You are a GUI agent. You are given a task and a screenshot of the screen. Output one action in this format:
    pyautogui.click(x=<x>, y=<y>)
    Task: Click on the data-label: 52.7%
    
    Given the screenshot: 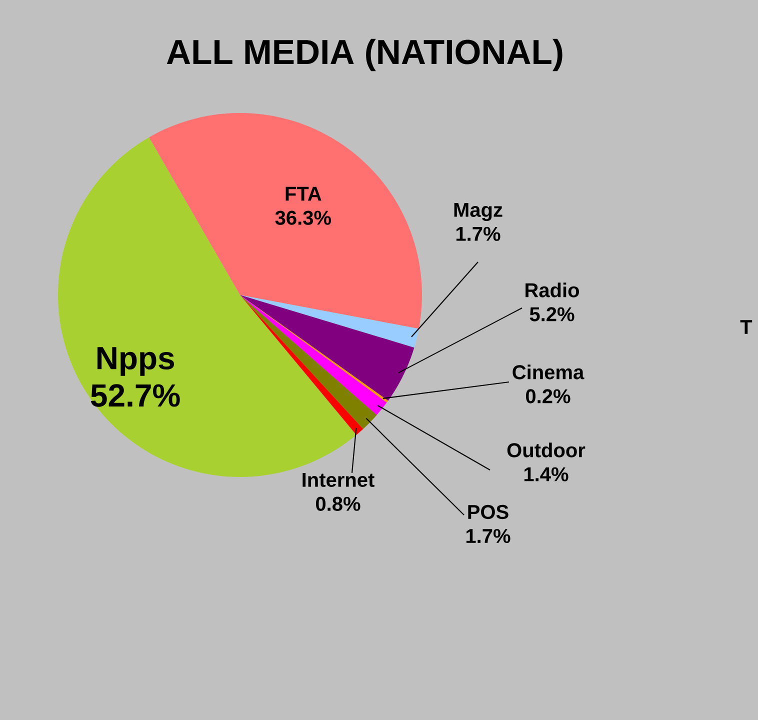 What is the action you would take?
    pyautogui.click(x=135, y=395)
    